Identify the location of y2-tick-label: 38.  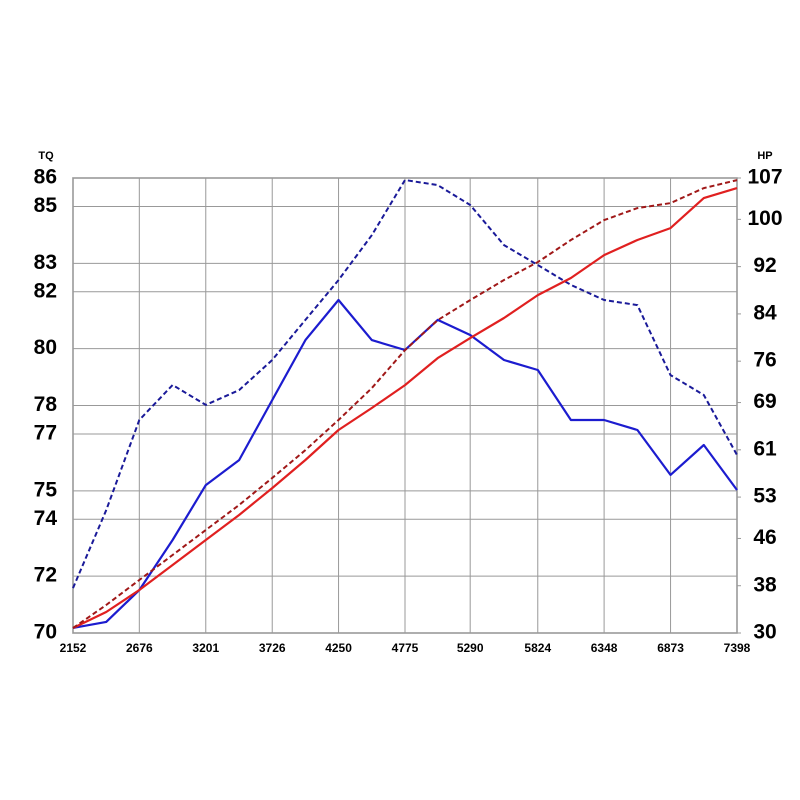
(765, 584).